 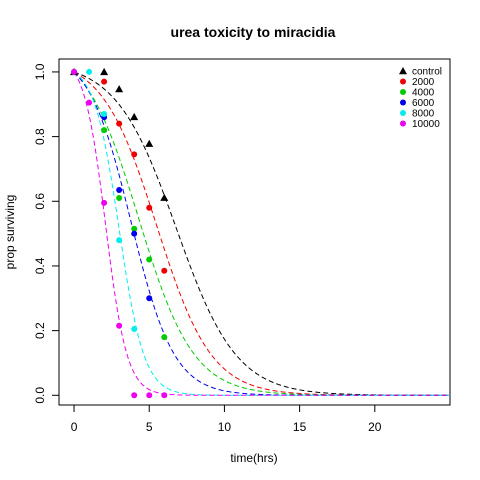 I want to click on x-tick-label: 5, so click(x=149, y=427).